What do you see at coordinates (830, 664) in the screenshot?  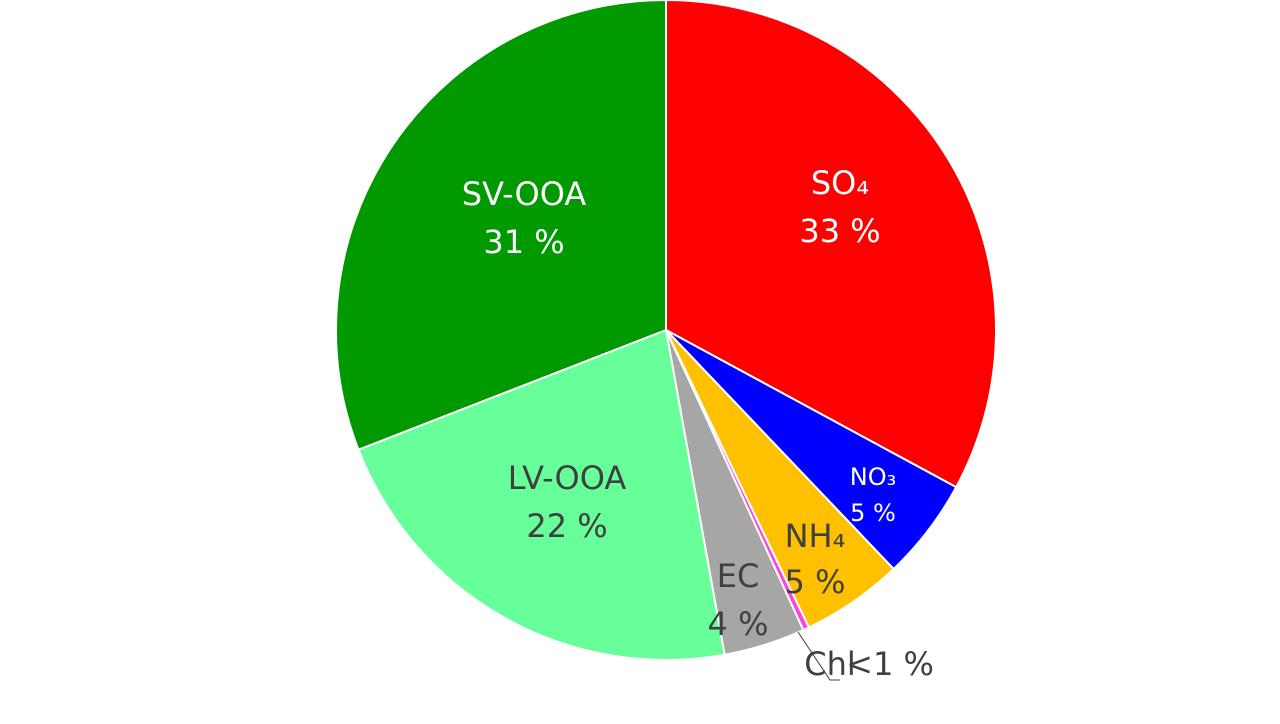 I see `slice-name: Chl` at bounding box center [830, 664].